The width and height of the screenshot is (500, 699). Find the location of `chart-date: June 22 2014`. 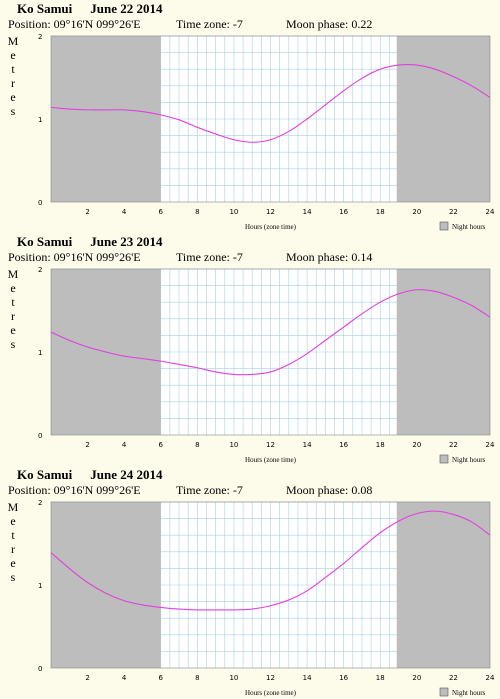

chart-date: June 22 2014 is located at coordinates (126, 8).